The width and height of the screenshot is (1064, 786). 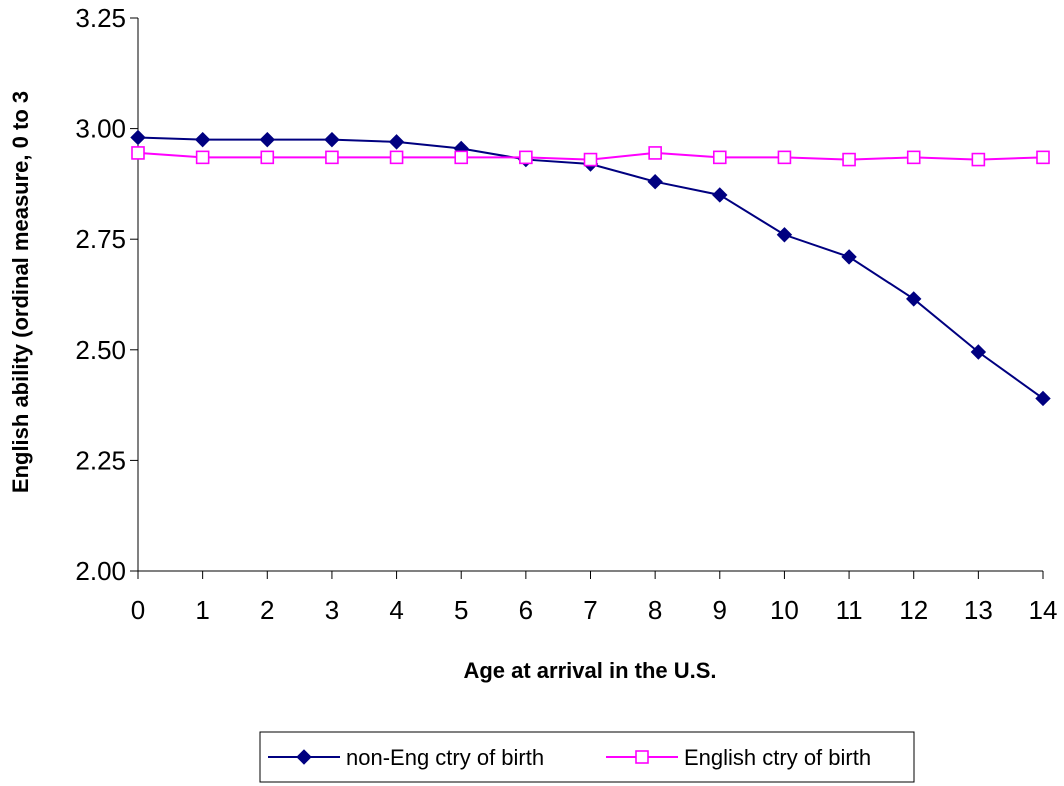 What do you see at coordinates (461, 610) in the screenshot?
I see `x-tick-label: 5` at bounding box center [461, 610].